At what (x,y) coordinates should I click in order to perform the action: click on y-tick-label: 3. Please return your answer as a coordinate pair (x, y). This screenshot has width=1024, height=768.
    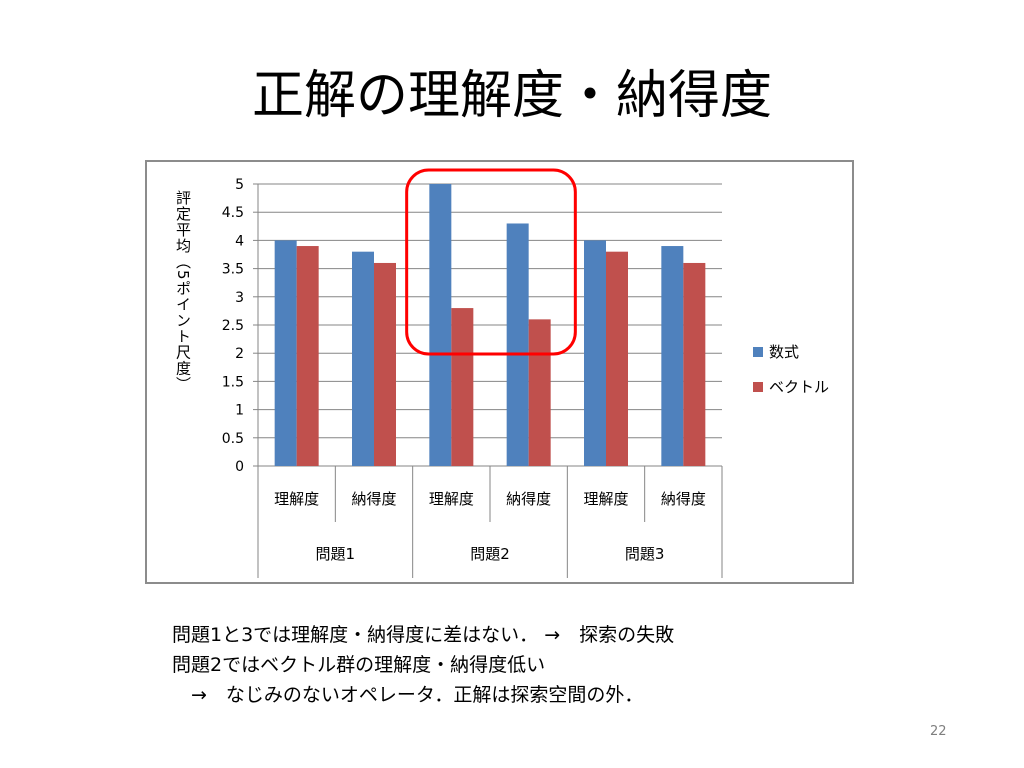
    Looking at the image, I should click on (239, 298).